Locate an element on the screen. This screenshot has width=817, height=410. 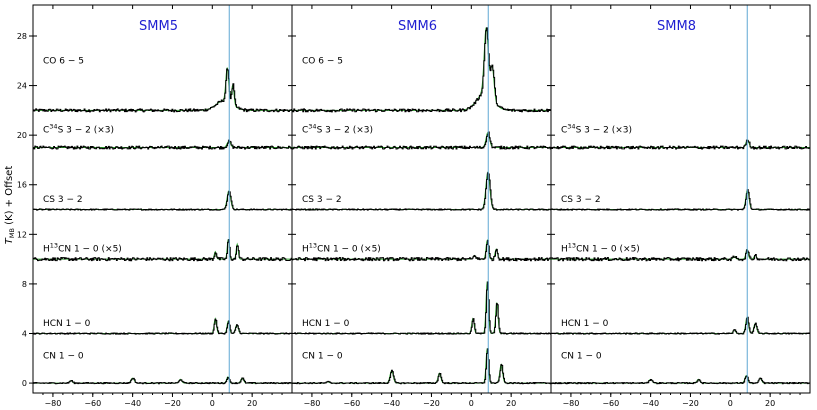
x-tick-label-2-4: 0 is located at coordinates (730, 403).